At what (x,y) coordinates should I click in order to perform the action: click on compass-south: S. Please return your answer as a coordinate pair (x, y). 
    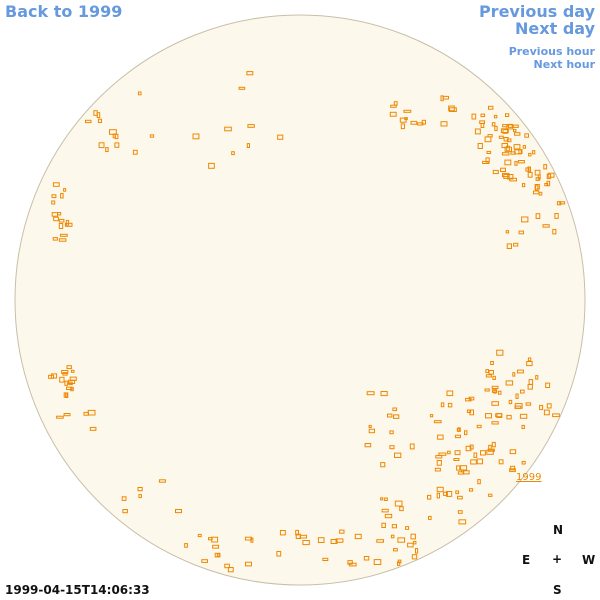
    Looking at the image, I should click on (557, 590).